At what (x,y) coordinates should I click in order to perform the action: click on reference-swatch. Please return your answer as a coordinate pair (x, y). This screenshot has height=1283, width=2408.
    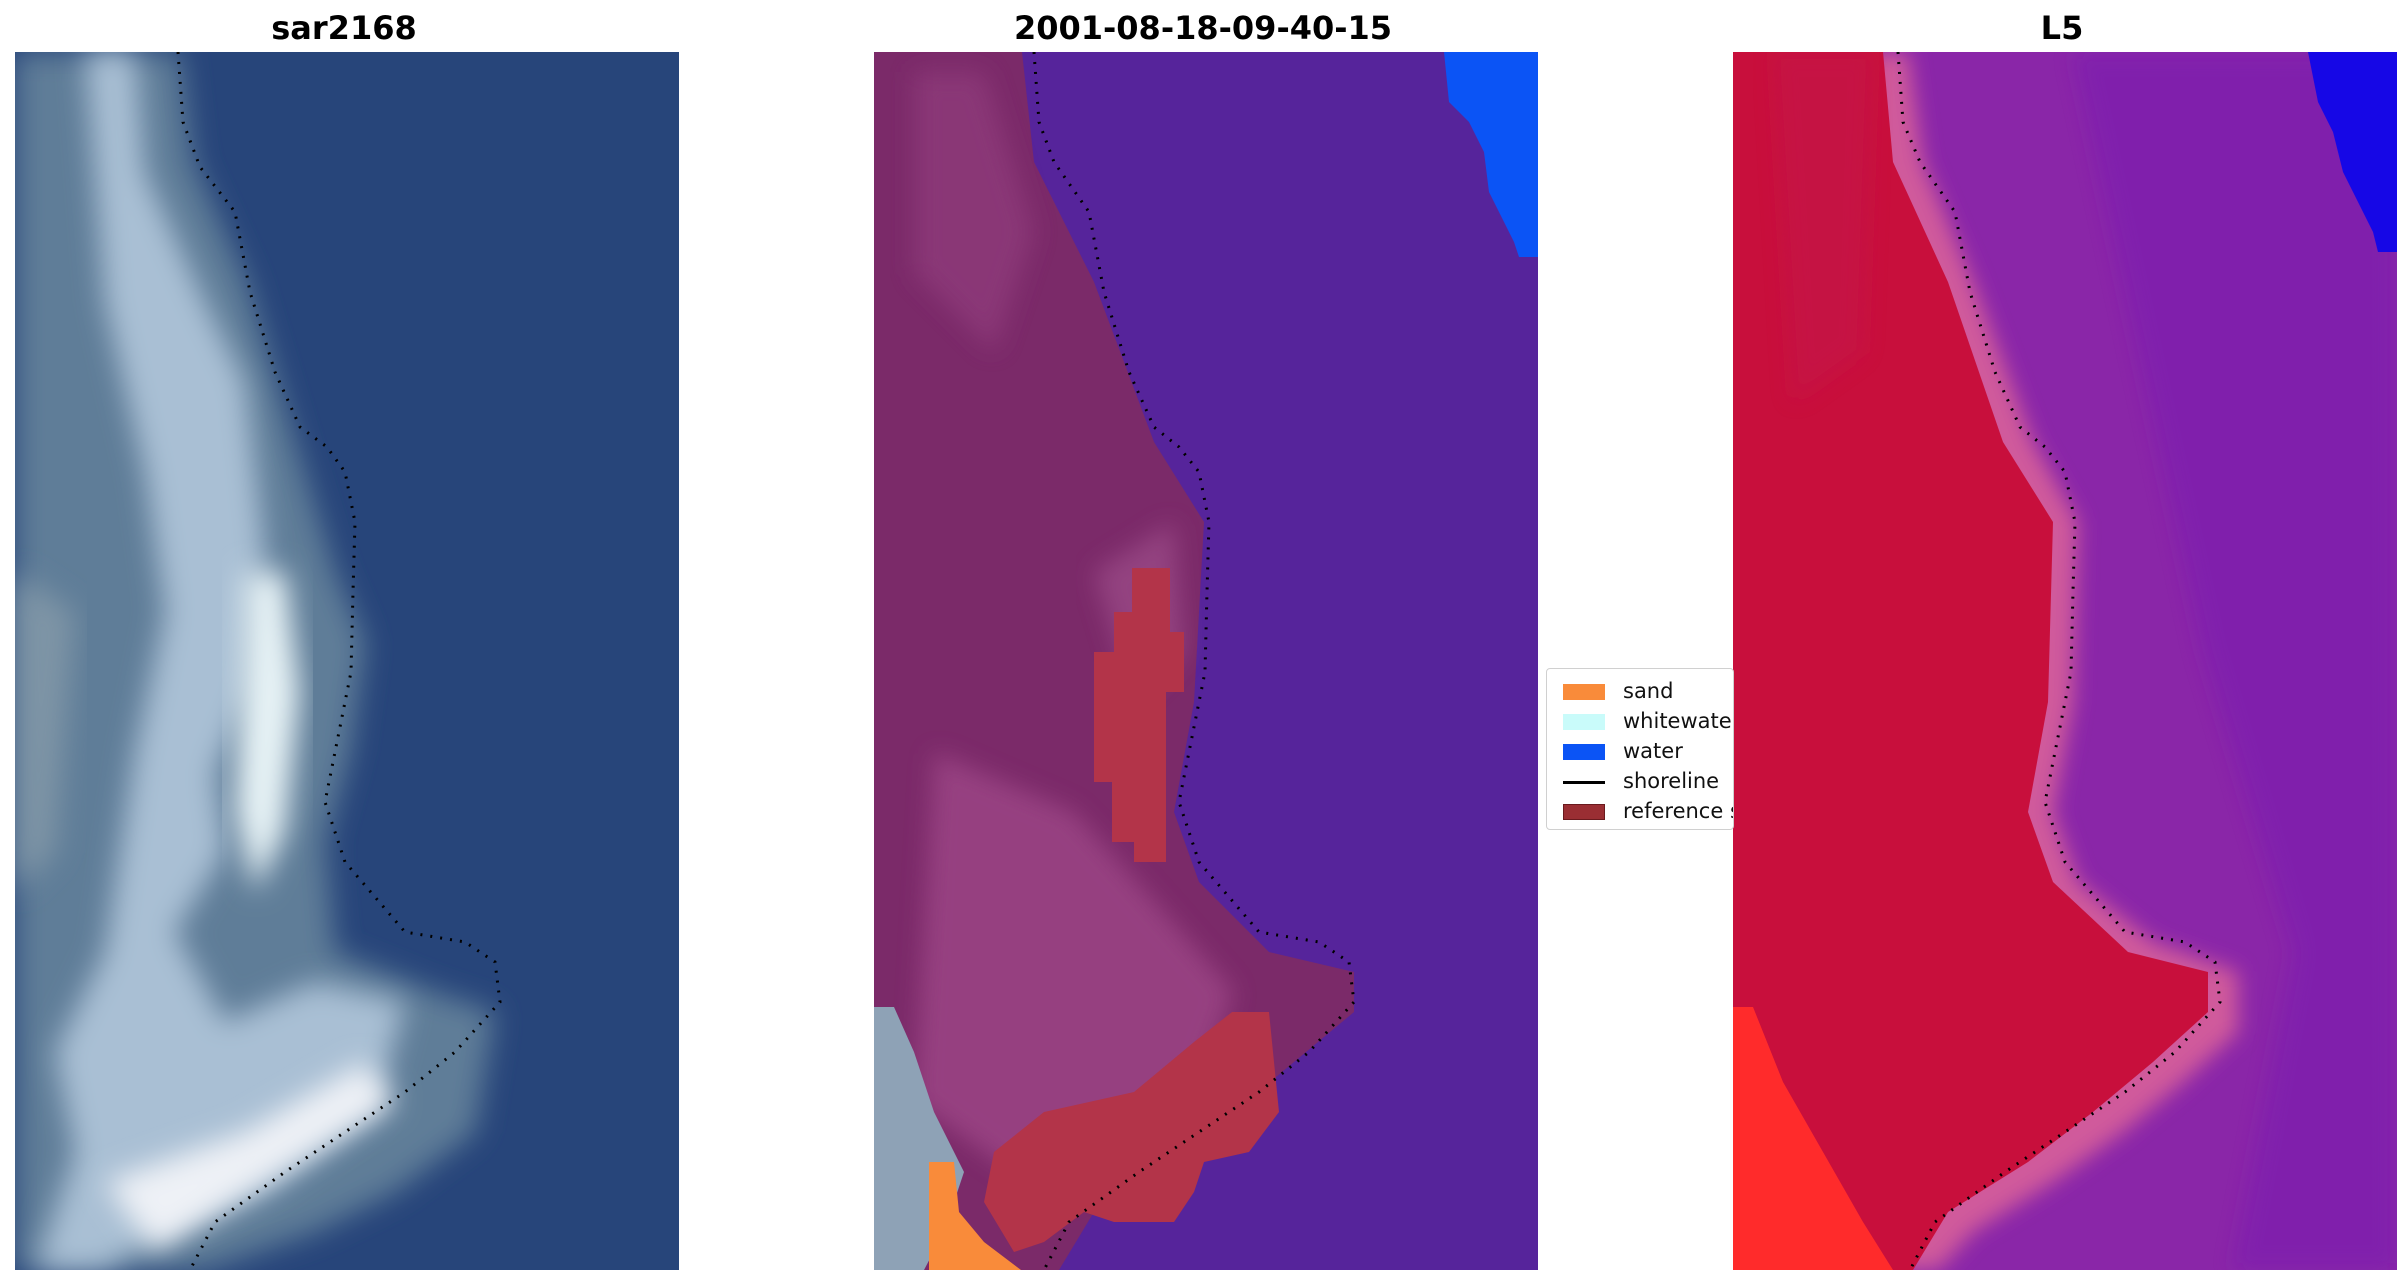
    Looking at the image, I should click on (1584, 812).